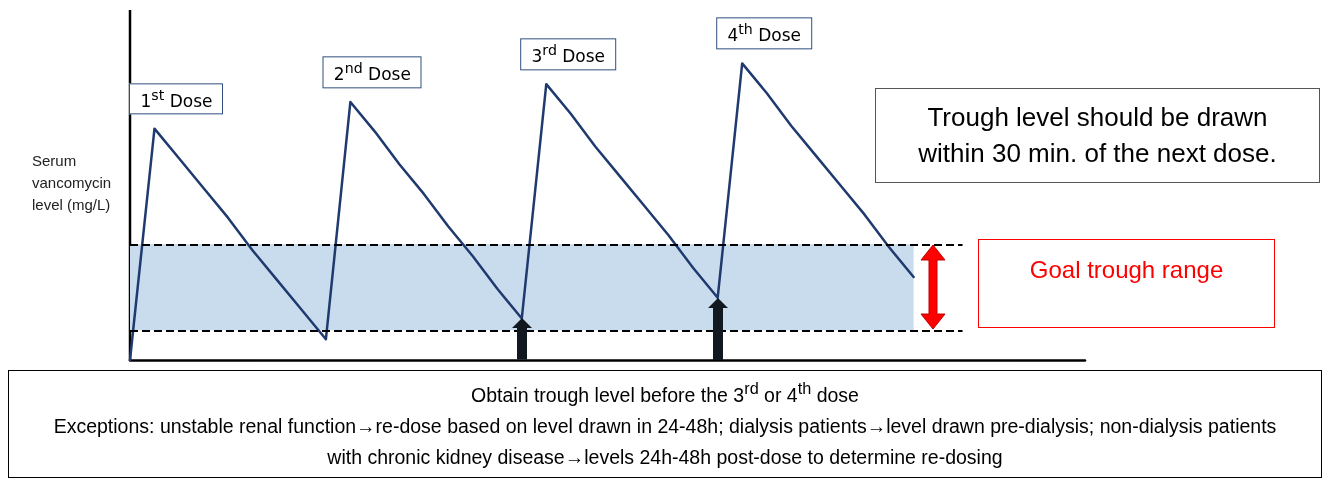 The width and height of the screenshot is (1330, 481). I want to click on callout-box: Goal trough range, so click(1126, 284).